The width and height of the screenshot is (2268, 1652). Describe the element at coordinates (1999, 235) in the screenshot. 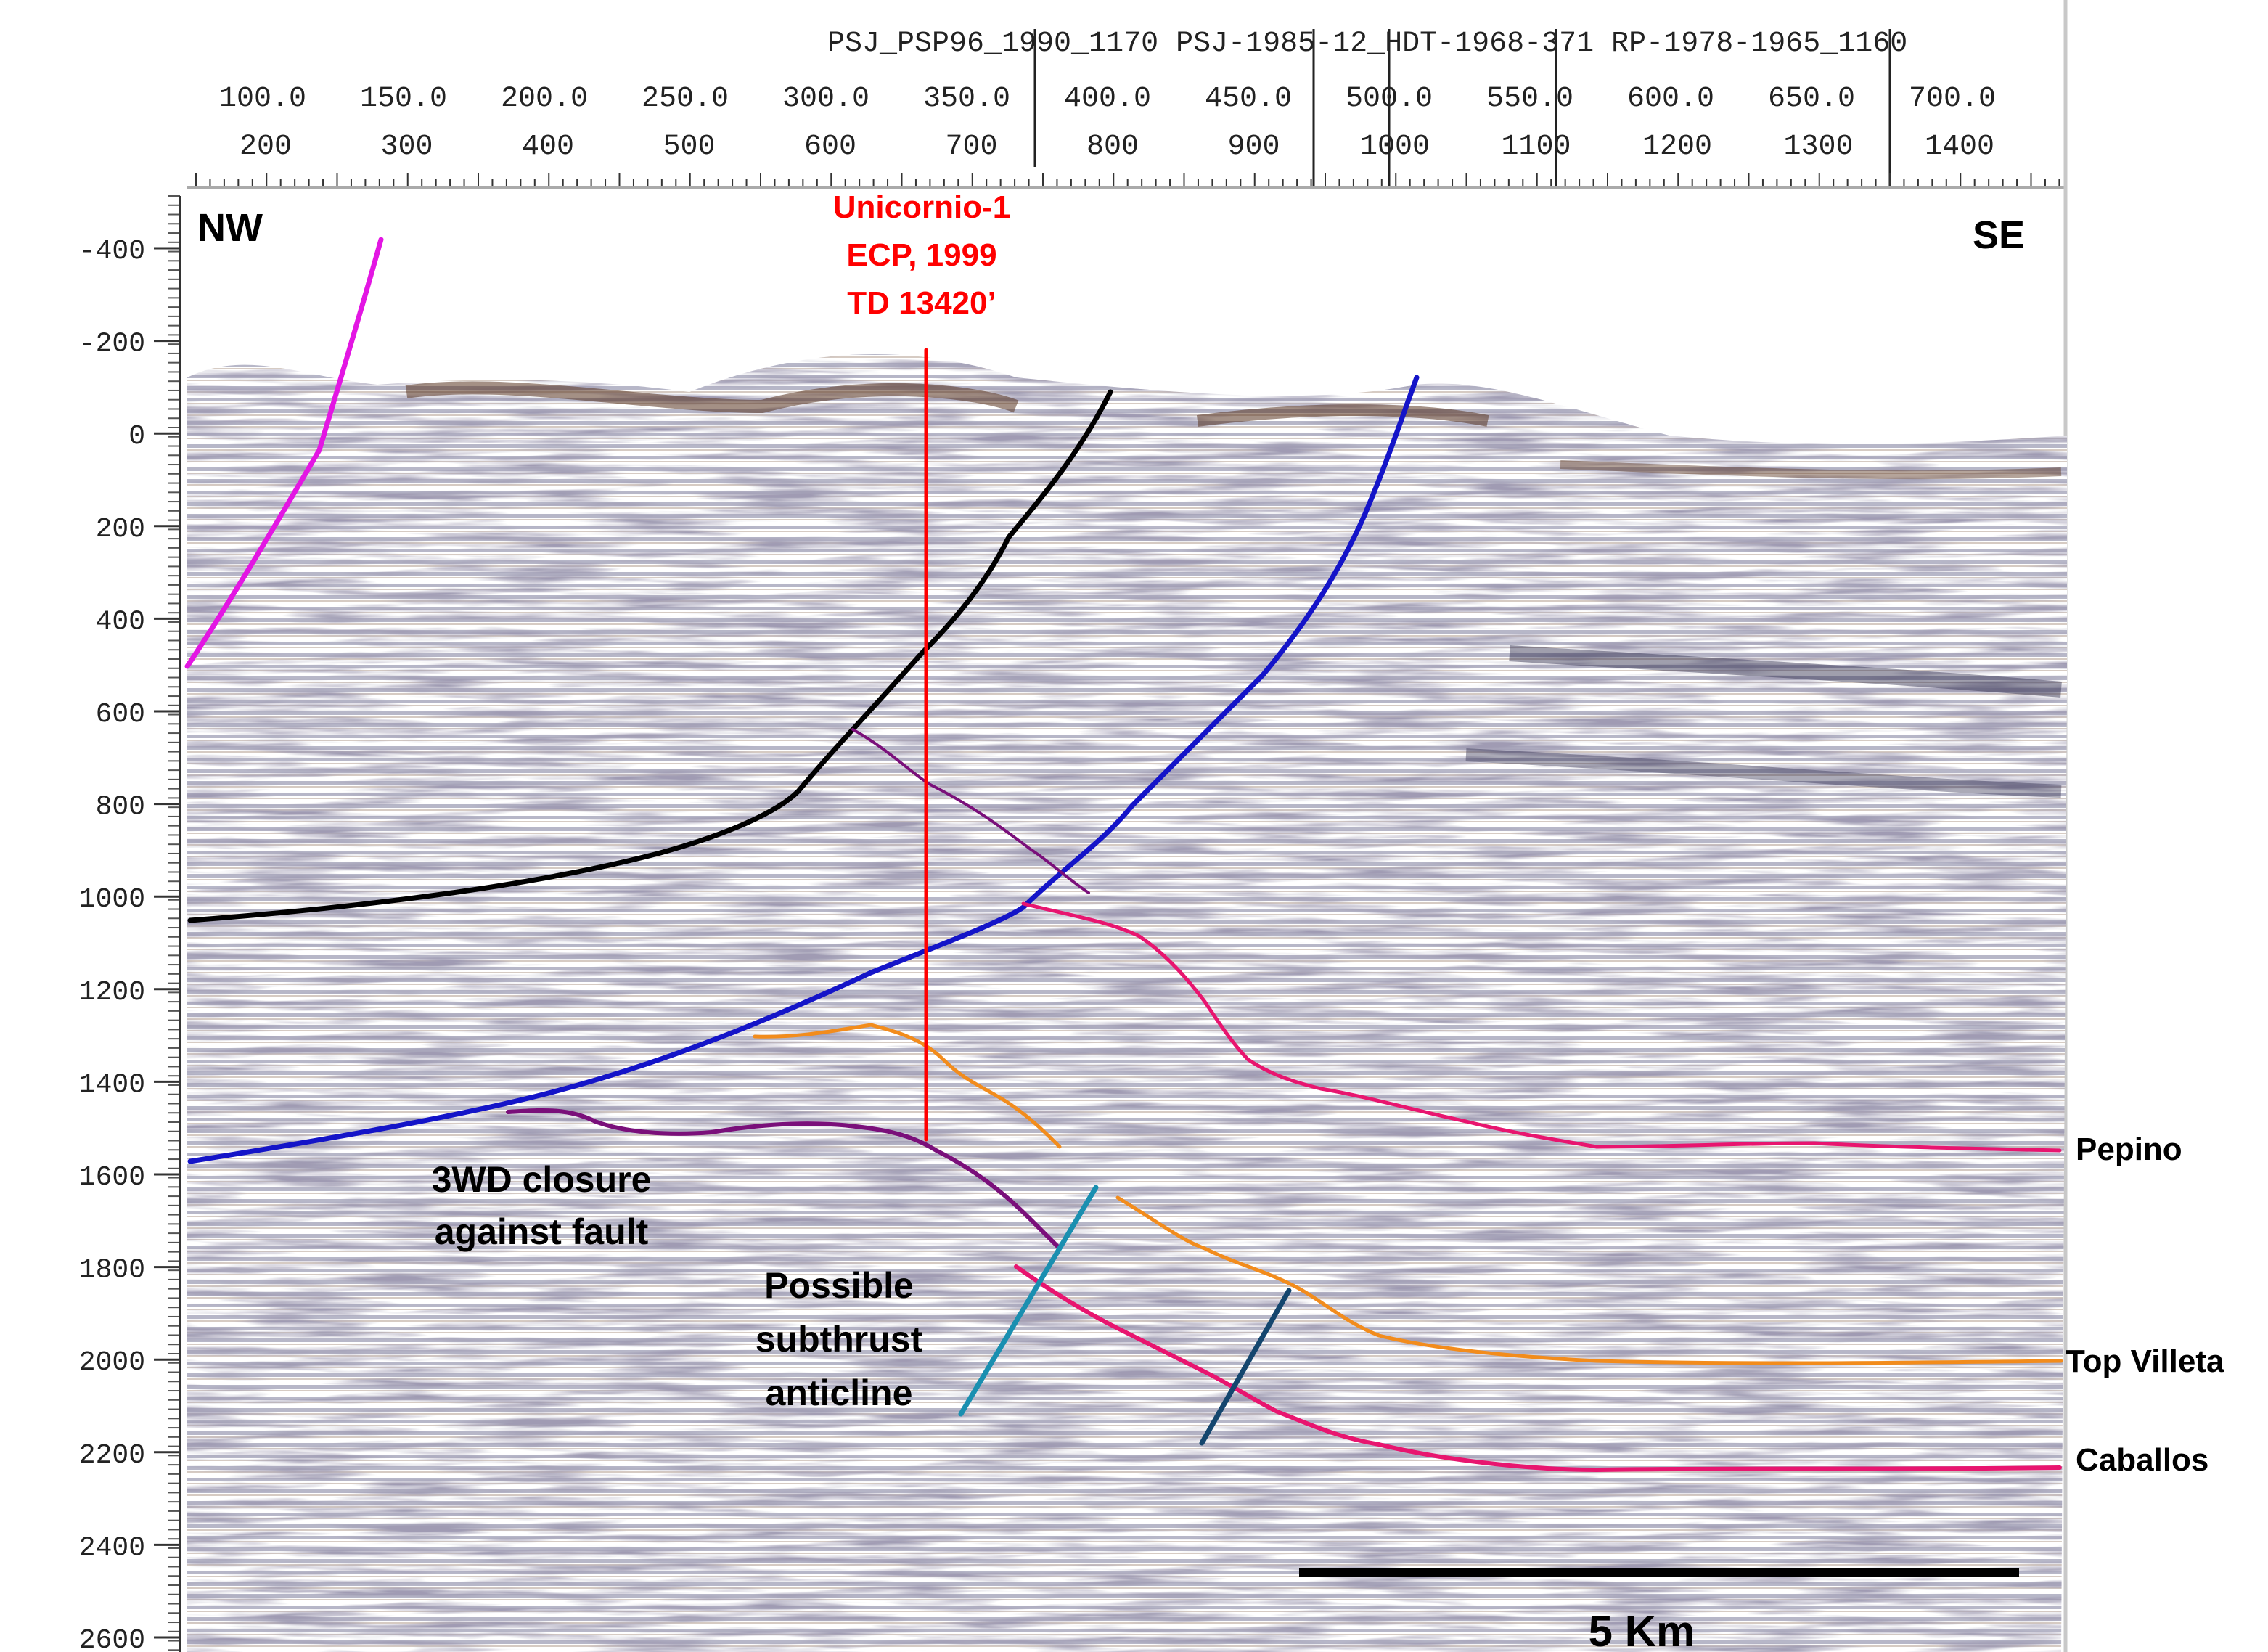

I see `direction-se: SE` at that location.